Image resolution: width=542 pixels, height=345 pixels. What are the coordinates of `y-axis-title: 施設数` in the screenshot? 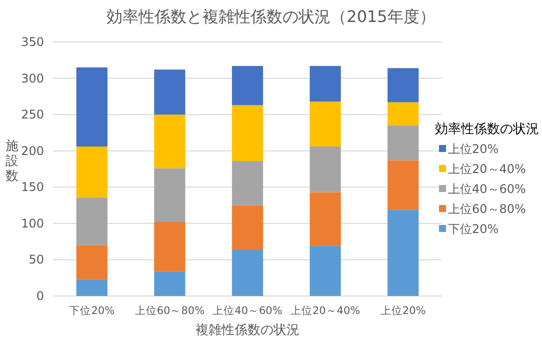 It's located at (12, 161).